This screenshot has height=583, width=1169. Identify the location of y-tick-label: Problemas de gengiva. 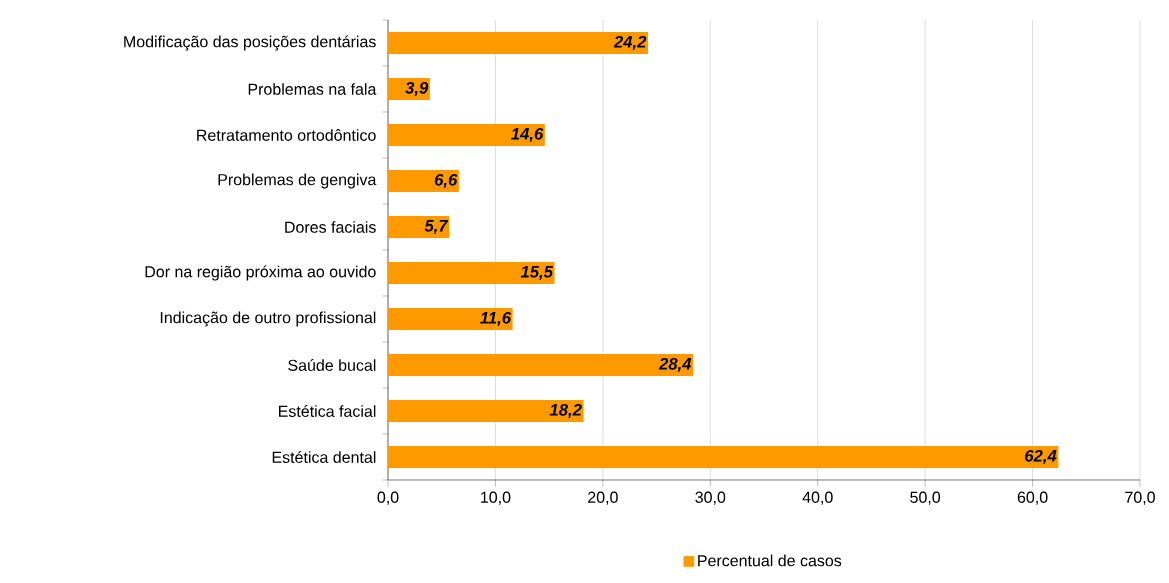
(297, 181).